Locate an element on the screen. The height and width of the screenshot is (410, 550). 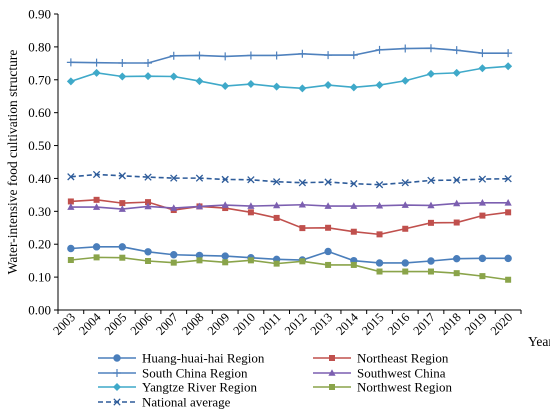
y-tick-label: 0.50 is located at coordinates (39, 145).